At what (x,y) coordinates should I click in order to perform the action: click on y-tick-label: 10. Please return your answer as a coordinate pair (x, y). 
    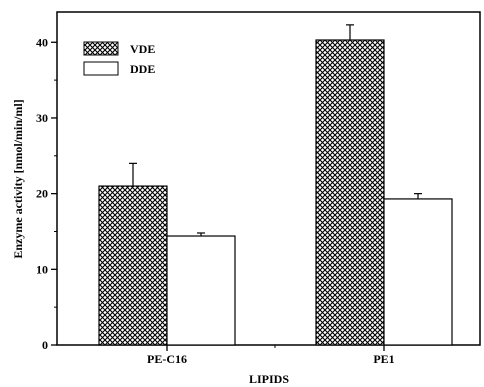
    Looking at the image, I should click on (42, 269).